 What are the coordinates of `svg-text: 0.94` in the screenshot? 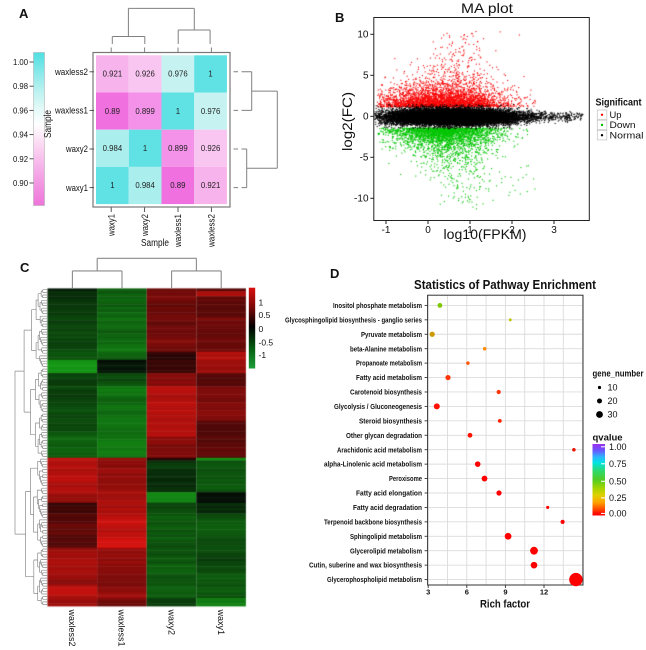 It's located at (20, 135).